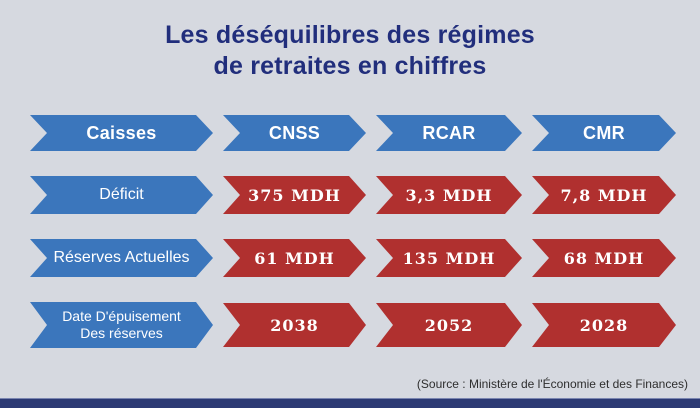 The height and width of the screenshot is (408, 700). I want to click on value-date-rcar: 2052, so click(449, 325).